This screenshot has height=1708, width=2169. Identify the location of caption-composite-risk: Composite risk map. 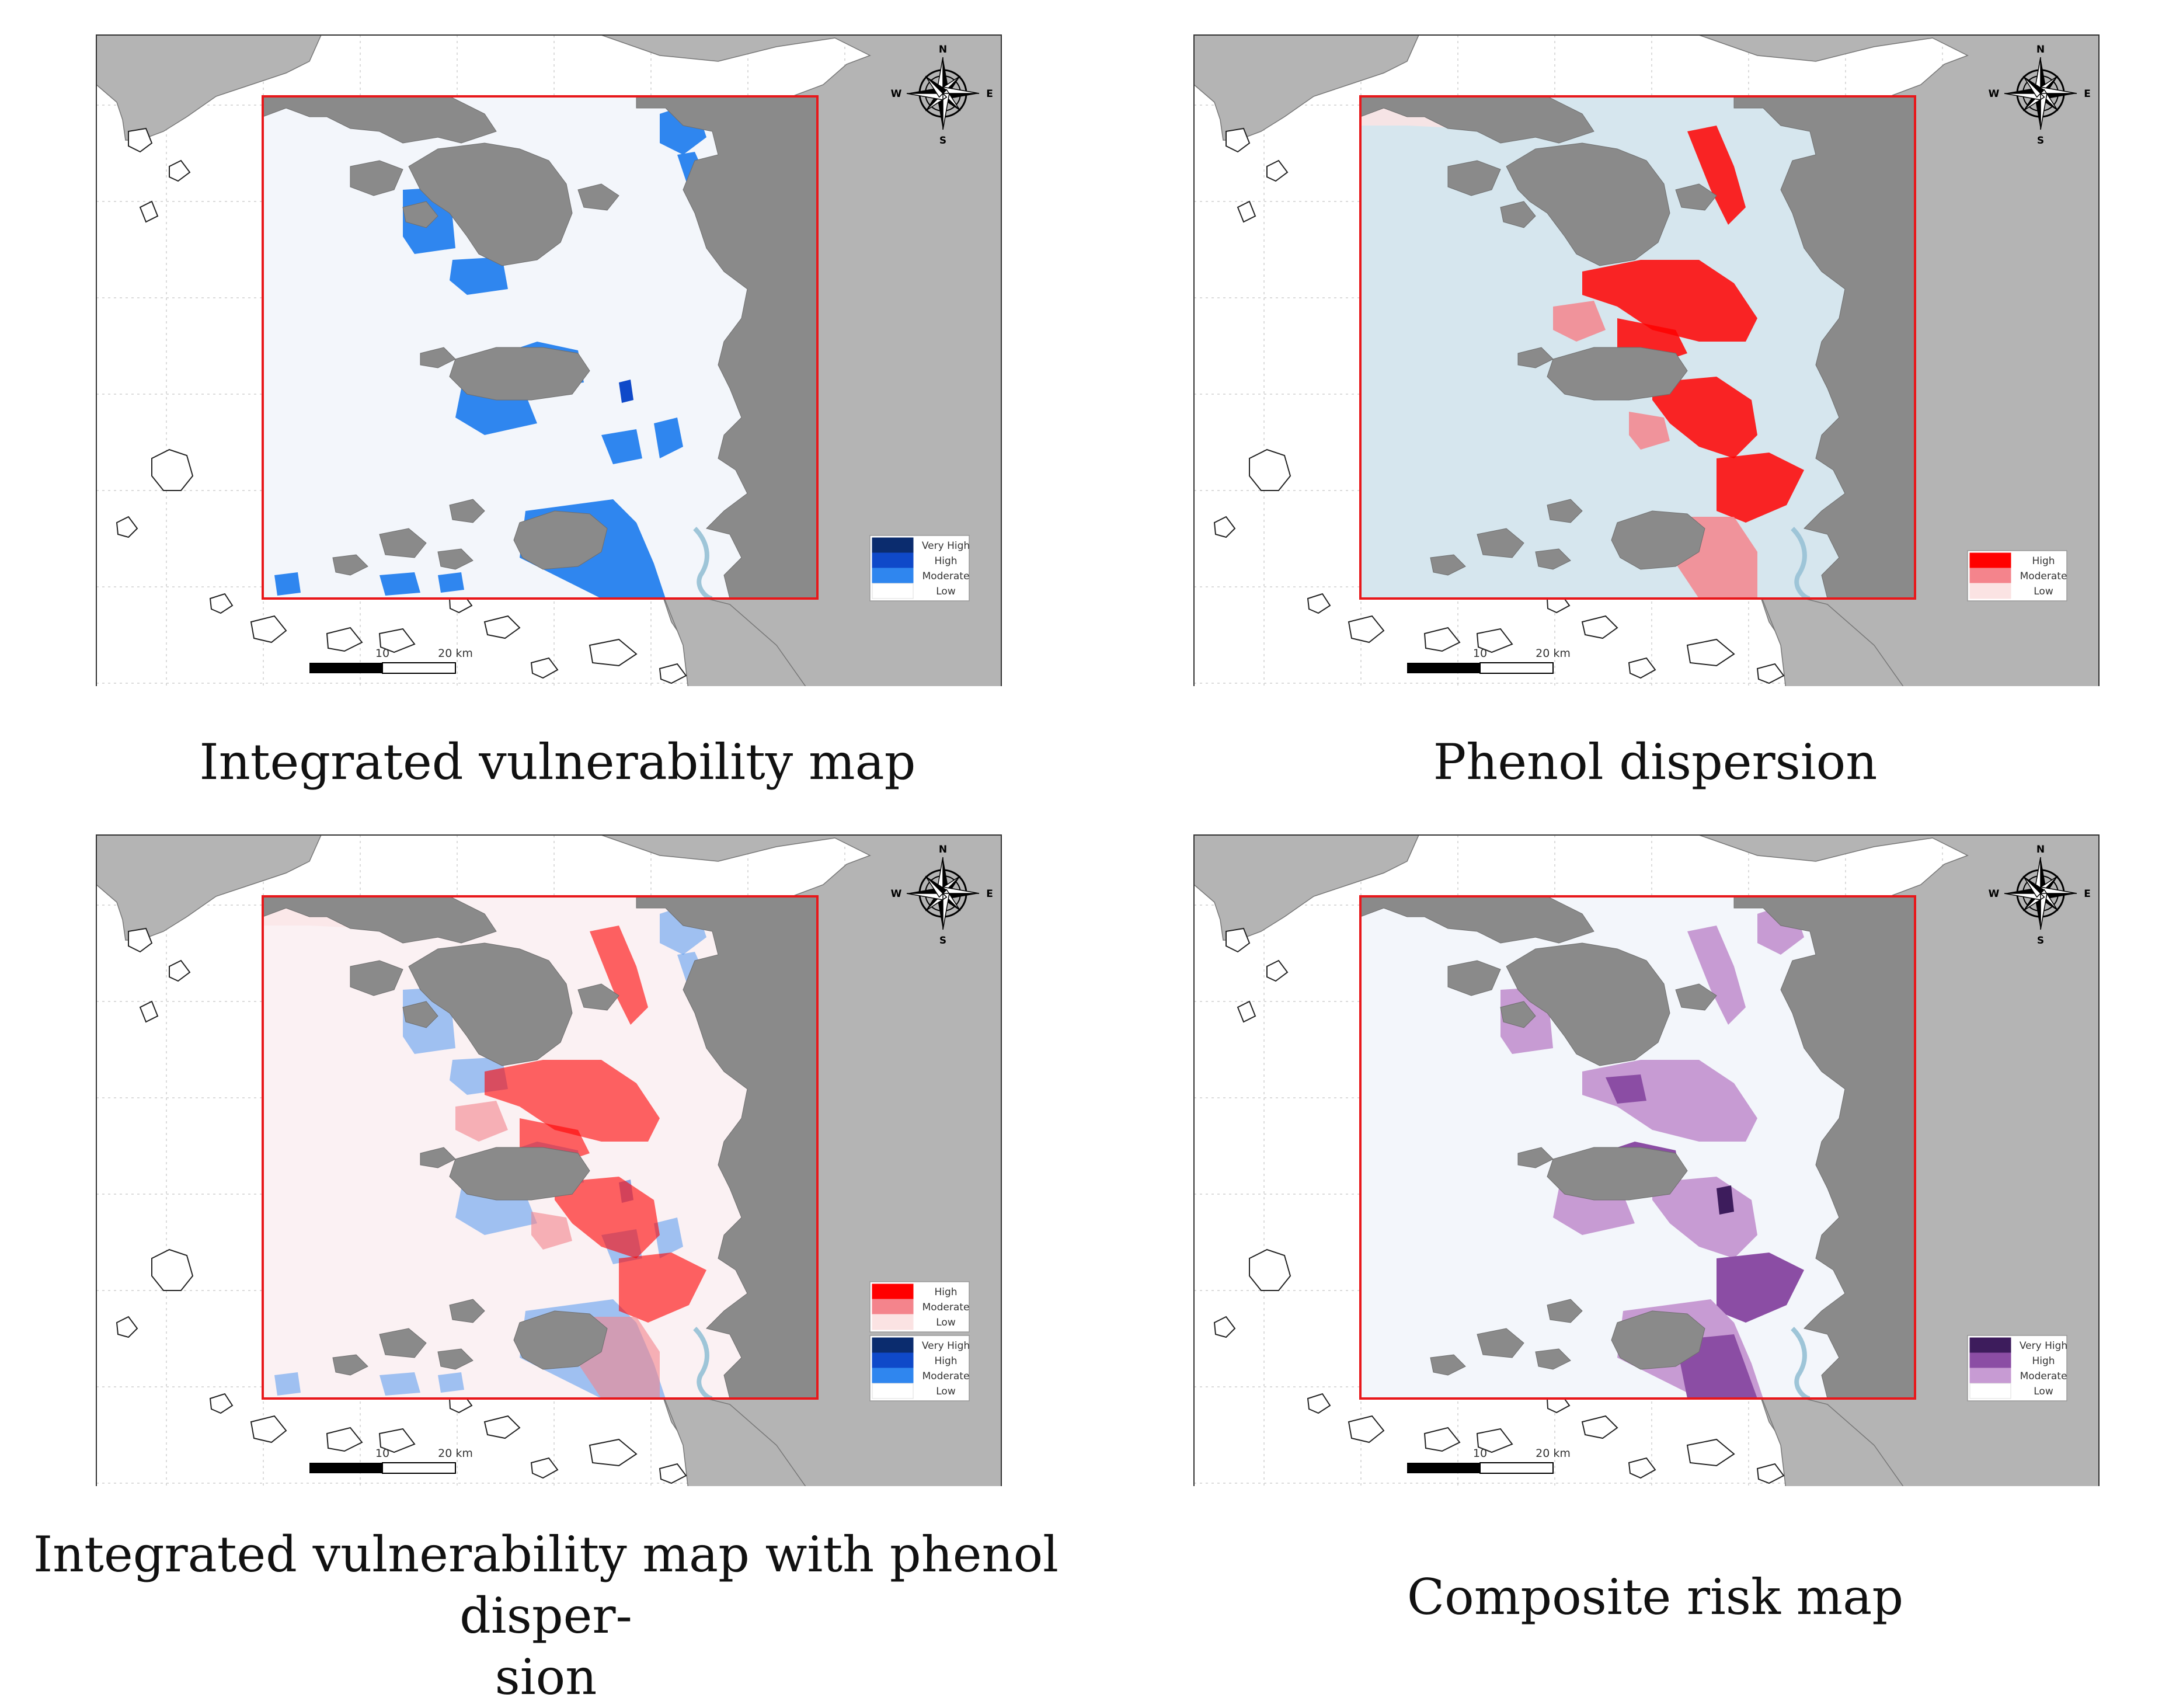
(1655, 1597).